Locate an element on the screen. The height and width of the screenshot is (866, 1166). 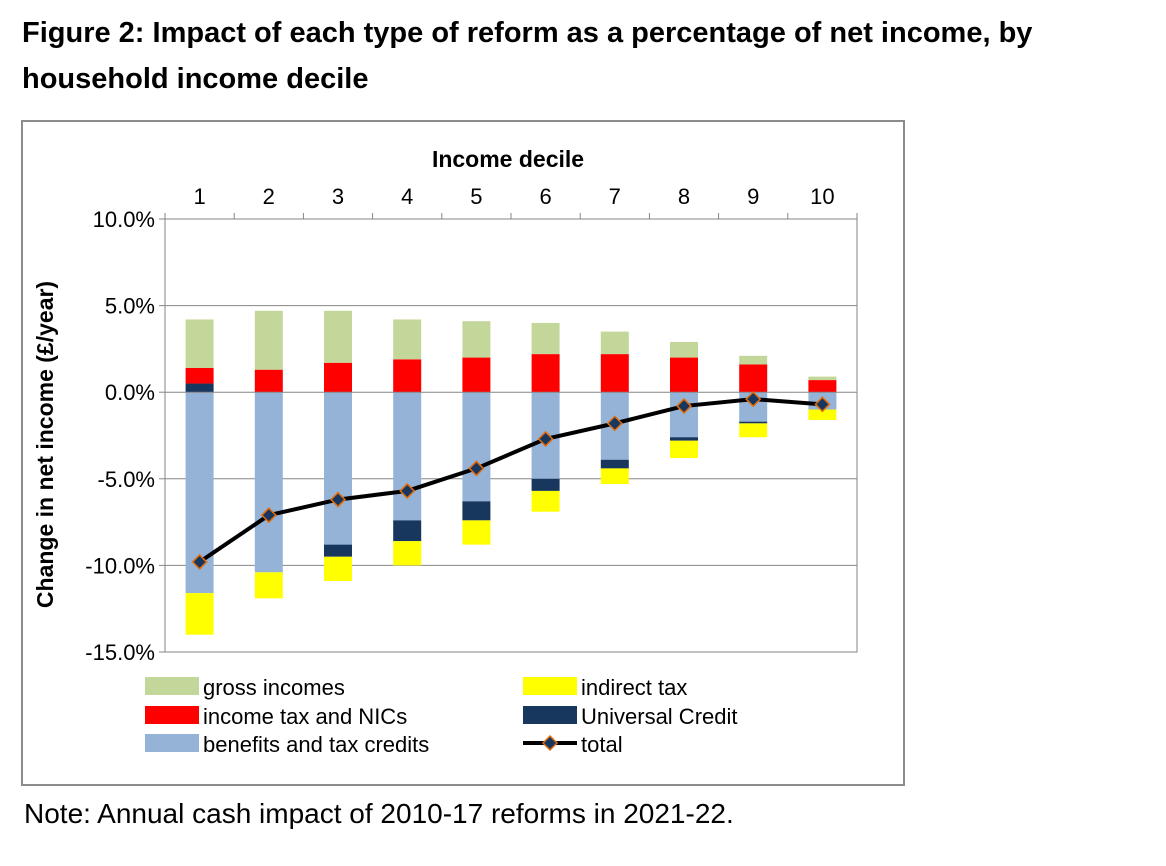
legend-label-benefits-and-tax-credits: benefits and tax credits is located at coordinates (316, 744).